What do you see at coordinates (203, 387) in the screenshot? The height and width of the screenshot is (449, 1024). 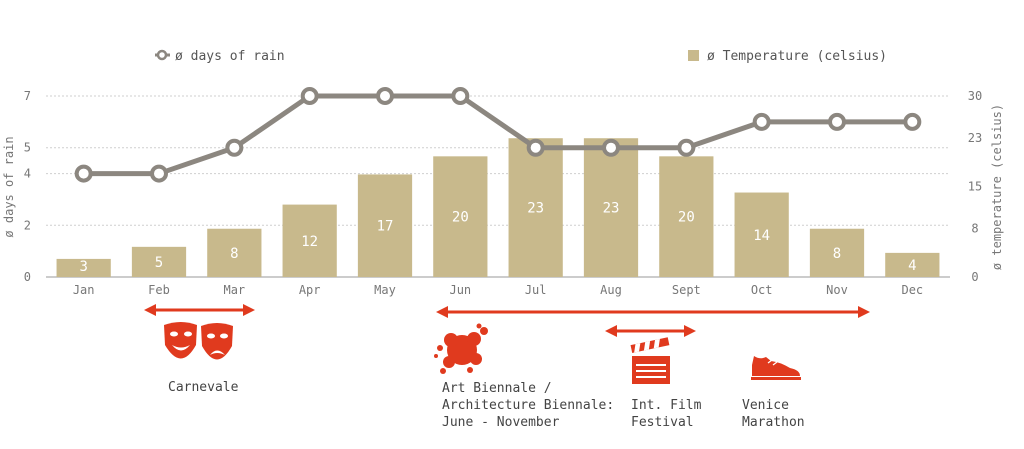 I see `event-carnevale-label: Carnevale` at bounding box center [203, 387].